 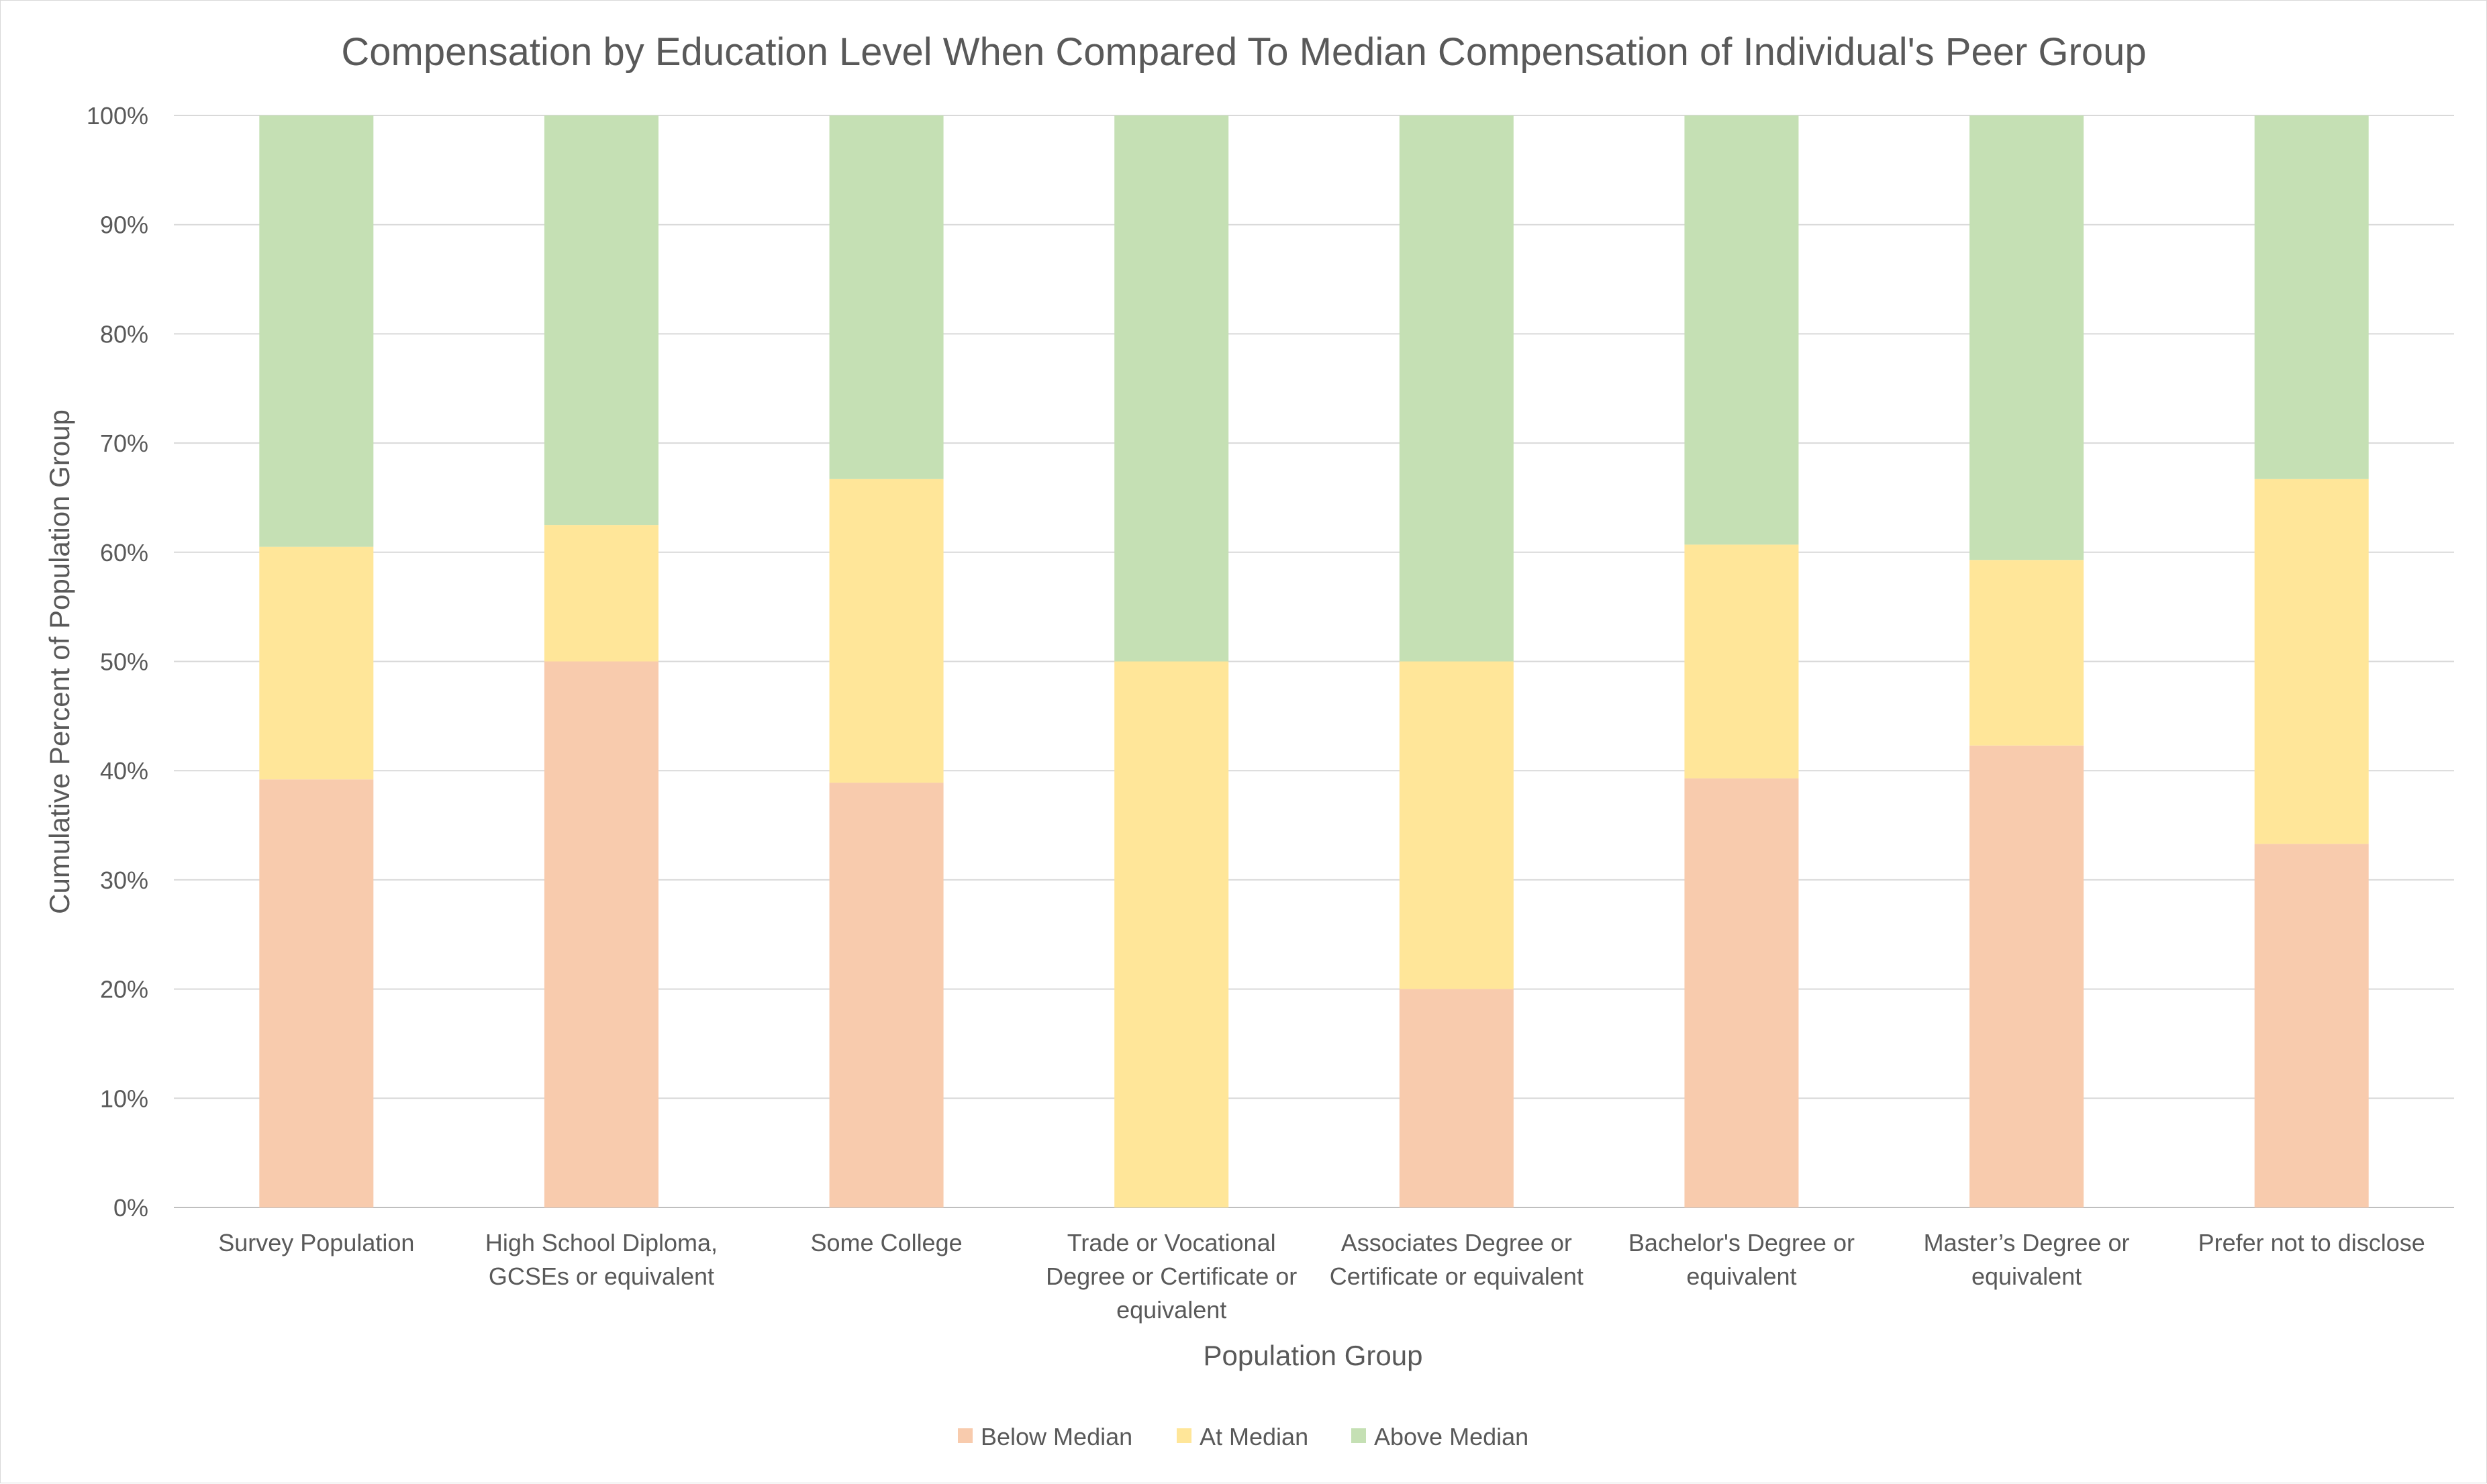 What do you see at coordinates (130, 1208) in the screenshot?
I see `y-tick-label: 0%` at bounding box center [130, 1208].